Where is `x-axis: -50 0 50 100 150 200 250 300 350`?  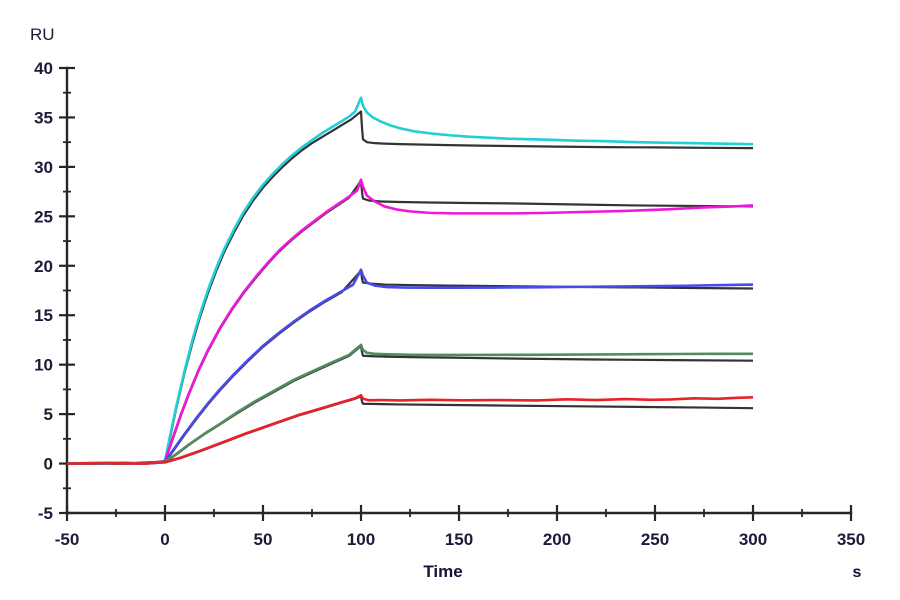 x-axis: -50 0 50 100 150 200 250 300 350 is located at coordinates (460, 527).